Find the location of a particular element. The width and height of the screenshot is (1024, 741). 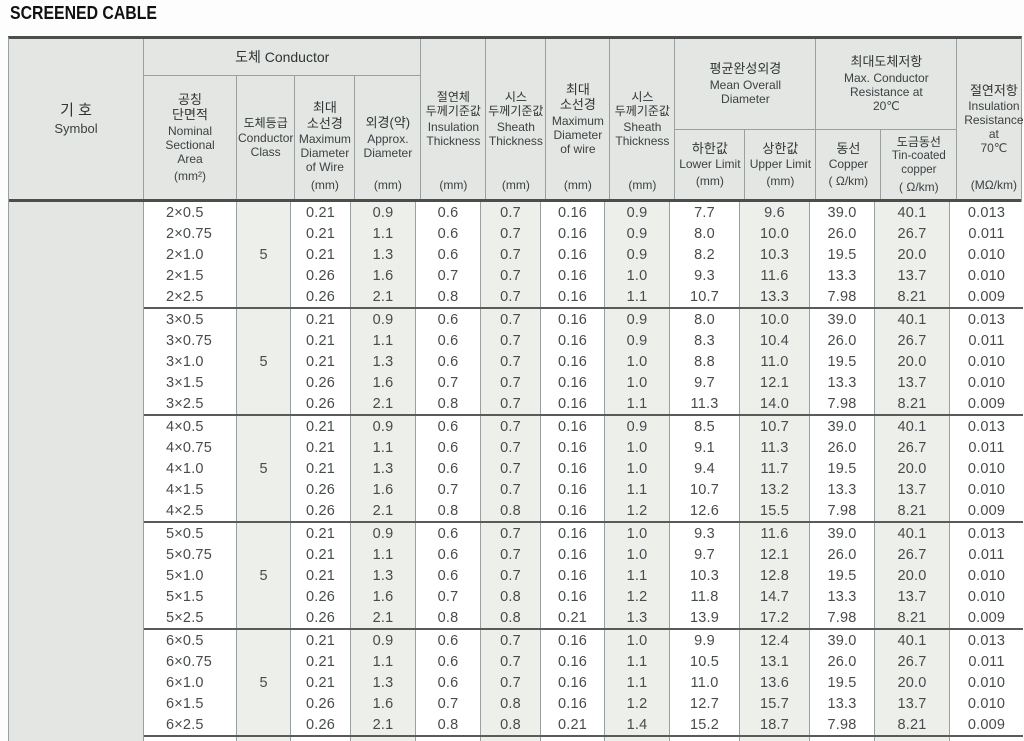

table-cell: 0.013 is located at coordinates (986, 426).